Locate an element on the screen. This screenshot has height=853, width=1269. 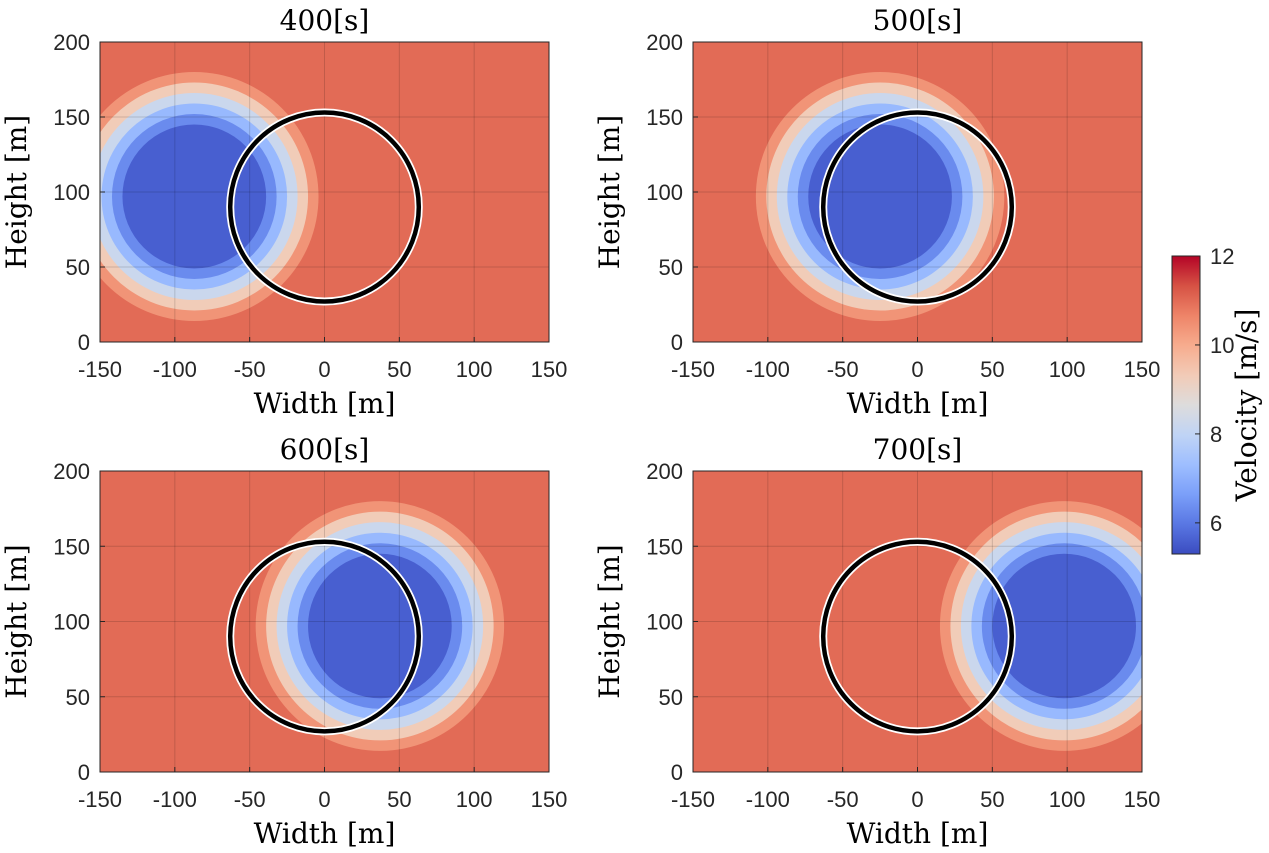
subplot-title: 500[s] is located at coordinates (918, 20).